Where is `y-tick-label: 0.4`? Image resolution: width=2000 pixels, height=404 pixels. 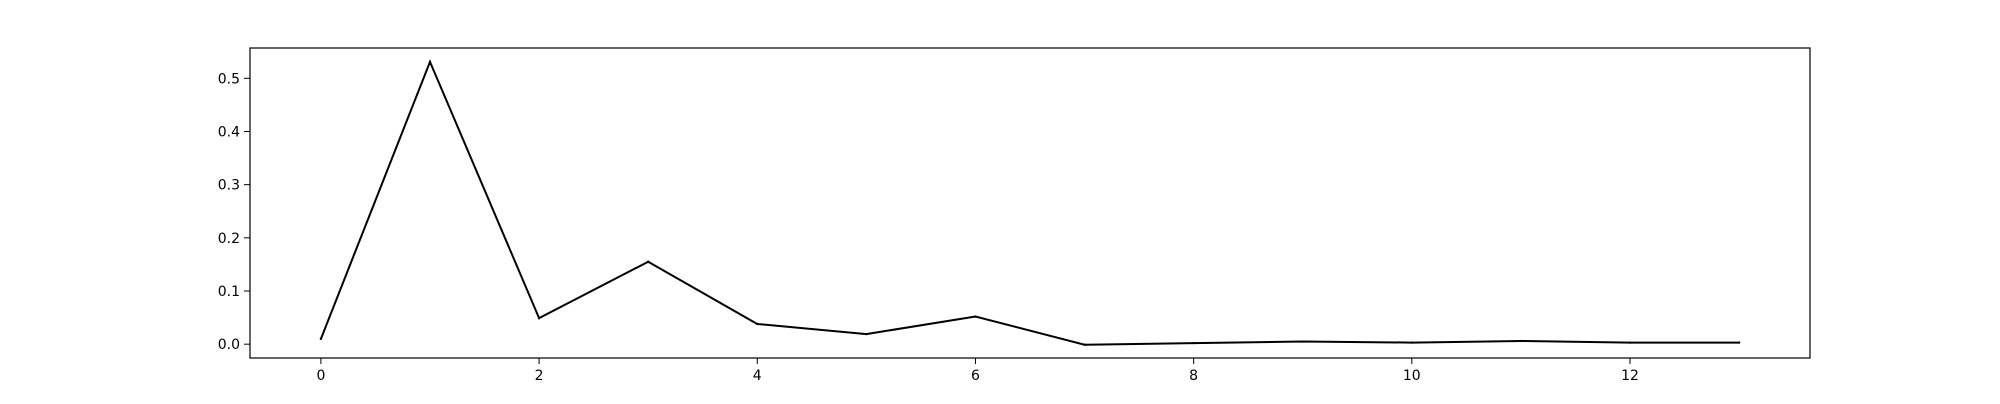 y-tick-label: 0.4 is located at coordinates (229, 132).